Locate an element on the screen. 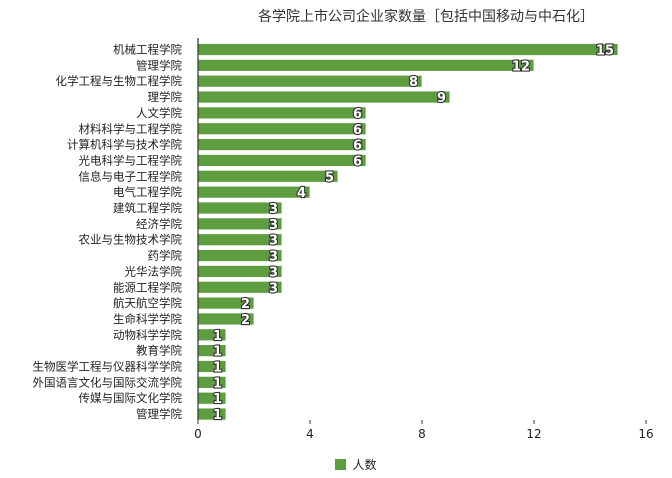  x-tick-label: 8 is located at coordinates (422, 434).